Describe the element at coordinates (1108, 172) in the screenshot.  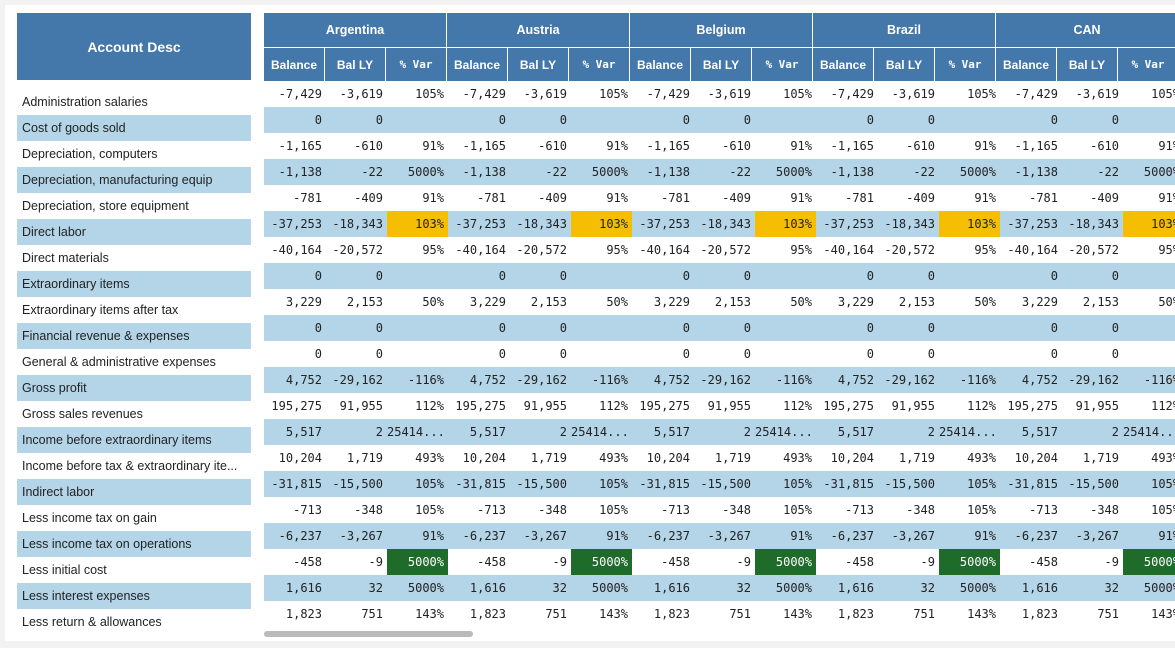
I see `bal-ly-cell: -22` at that location.